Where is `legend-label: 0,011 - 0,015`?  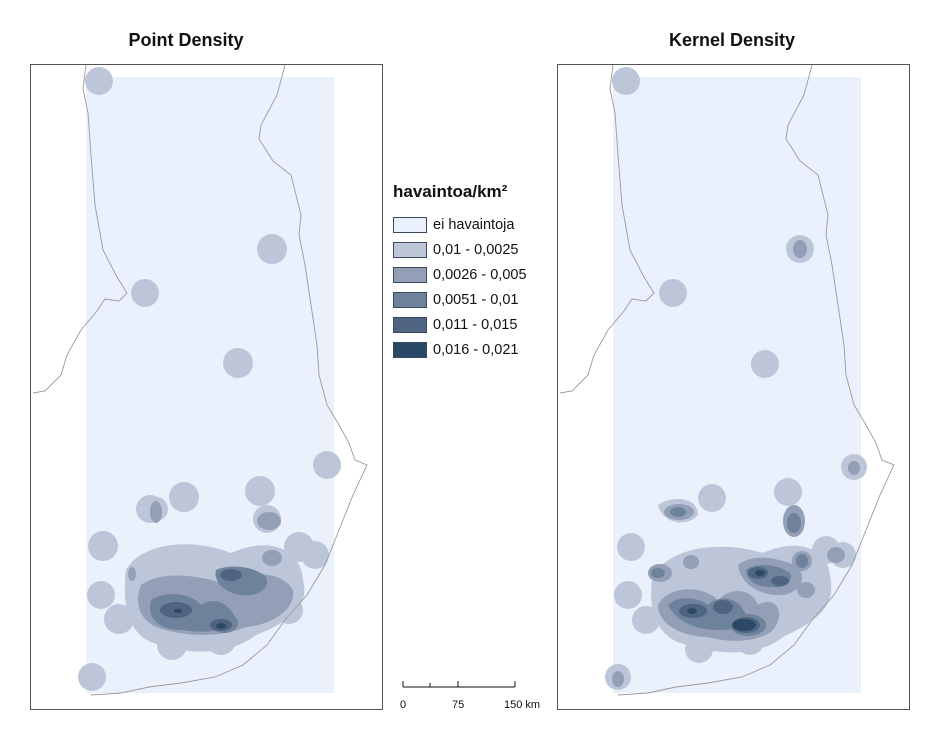 legend-label: 0,011 - 0,015 is located at coordinates (475, 324).